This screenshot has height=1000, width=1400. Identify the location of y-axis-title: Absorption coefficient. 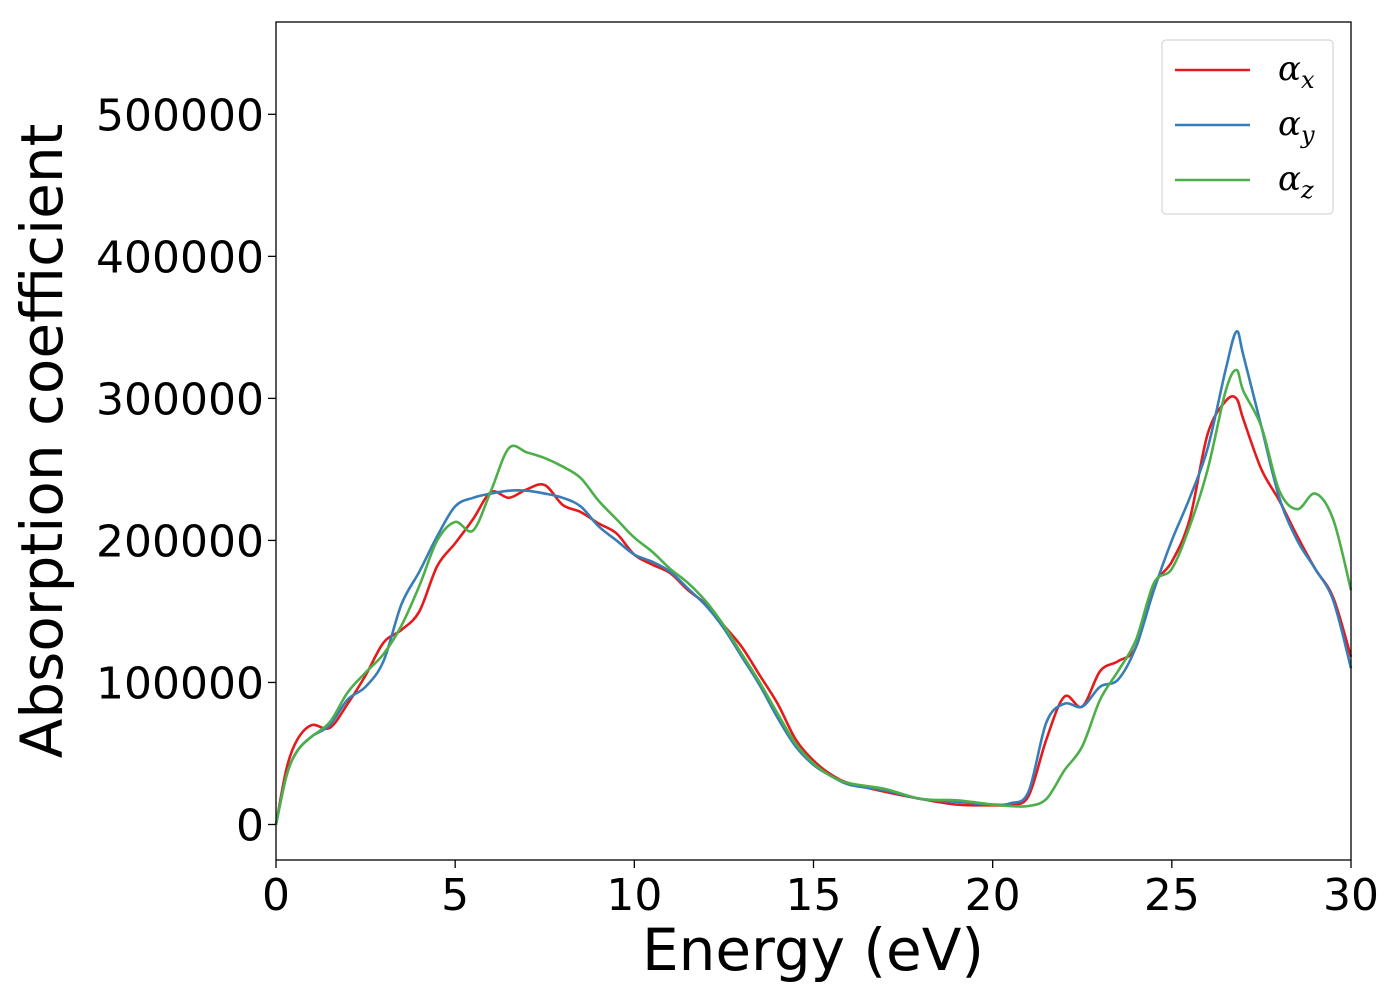
(42, 441).